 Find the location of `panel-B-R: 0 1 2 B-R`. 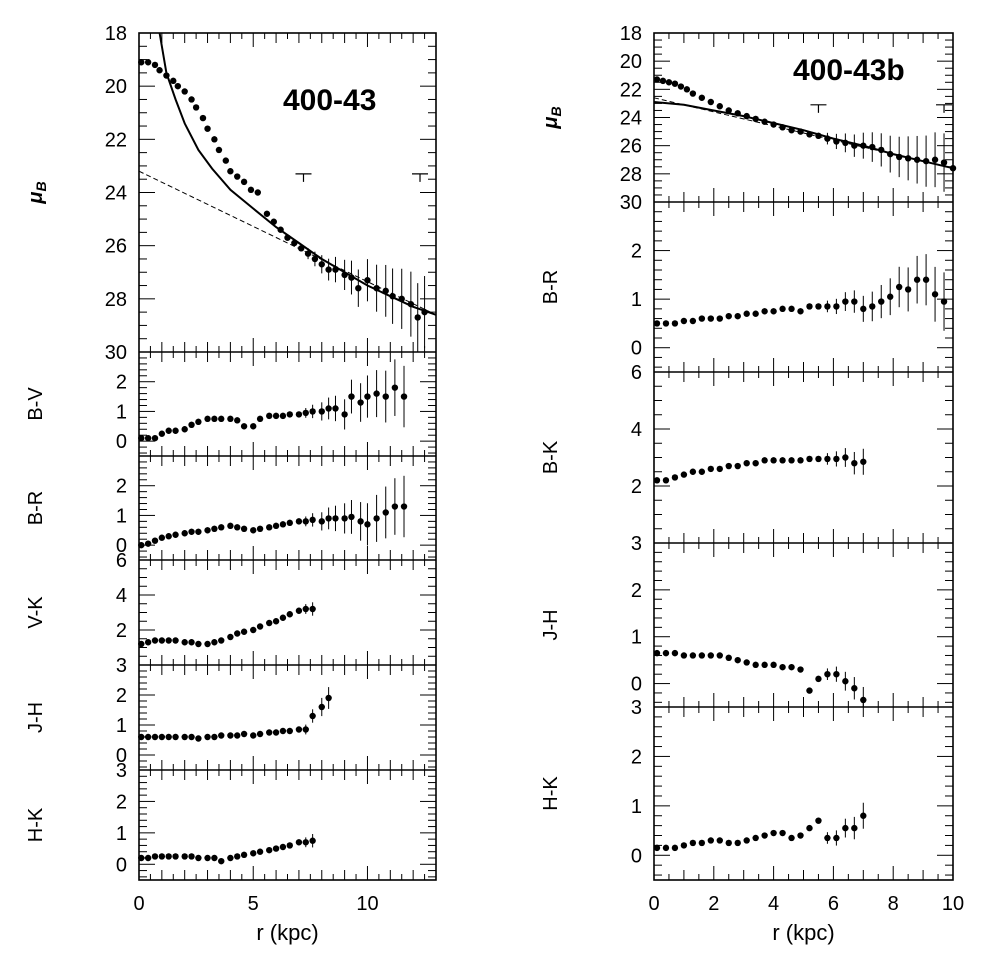

panel-B-R: 0 1 2 B-R is located at coordinates (747, 286).